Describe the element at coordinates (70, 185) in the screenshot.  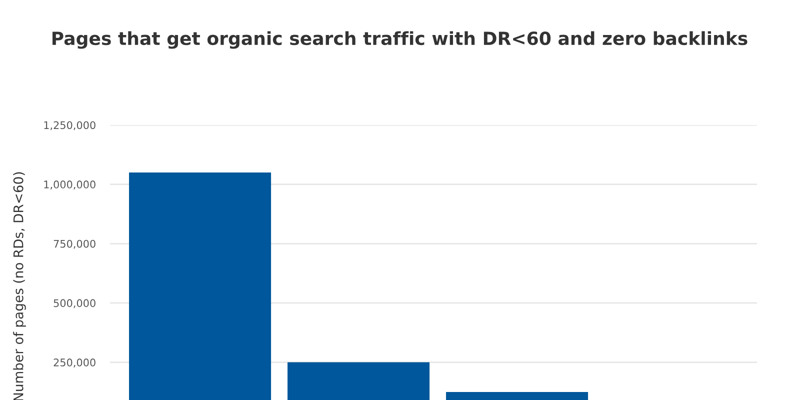
I see `y-tick-label: 1,000,000` at that location.